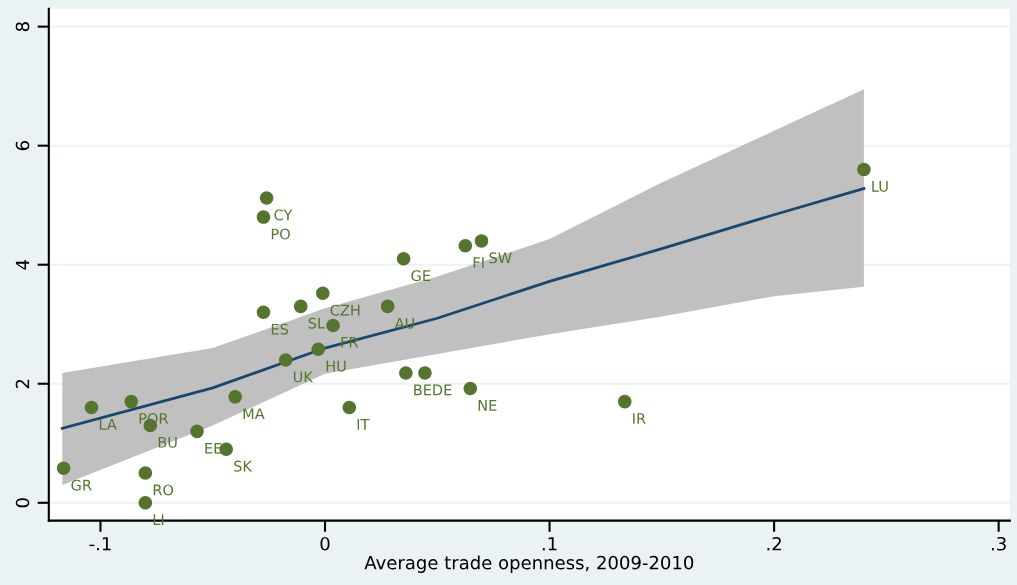 This screenshot has height=585, width=1017. What do you see at coordinates (998, 543) in the screenshot?
I see `x-tick-label: .3` at bounding box center [998, 543].